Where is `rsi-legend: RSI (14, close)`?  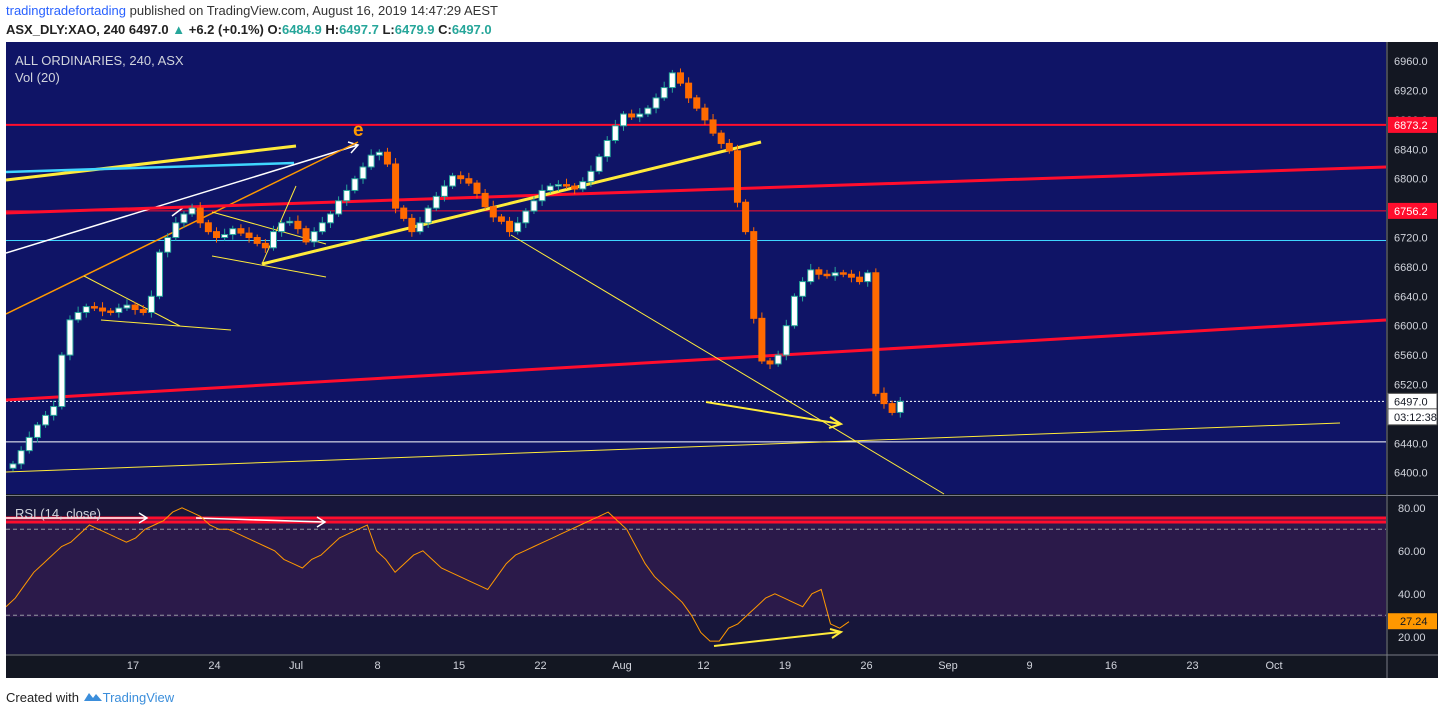 rsi-legend: RSI (14, close) is located at coordinates (58, 513).